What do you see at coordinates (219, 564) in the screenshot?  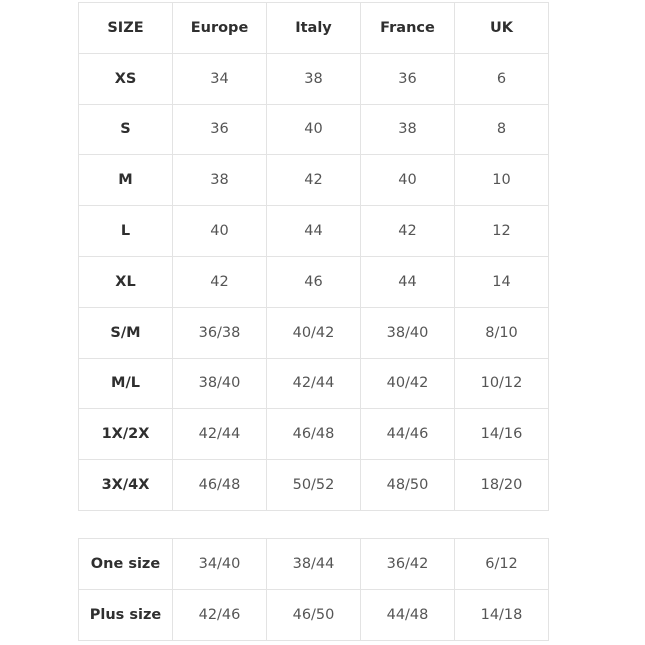 I see `size-value-cell: 34/40` at bounding box center [219, 564].